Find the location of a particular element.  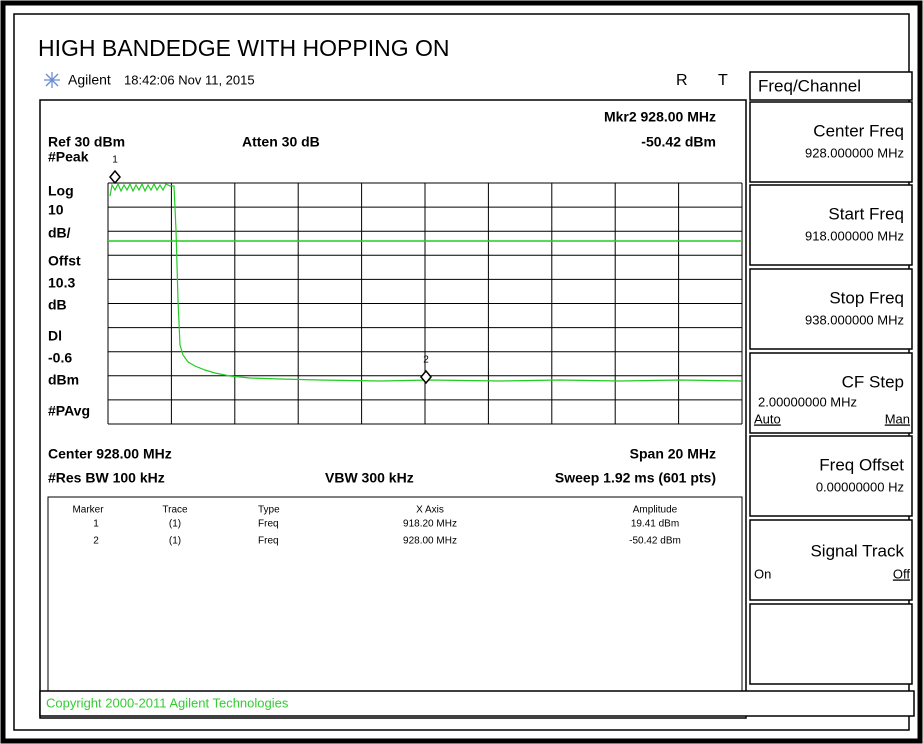

softkey-label: Stop Freq is located at coordinates (866, 297).